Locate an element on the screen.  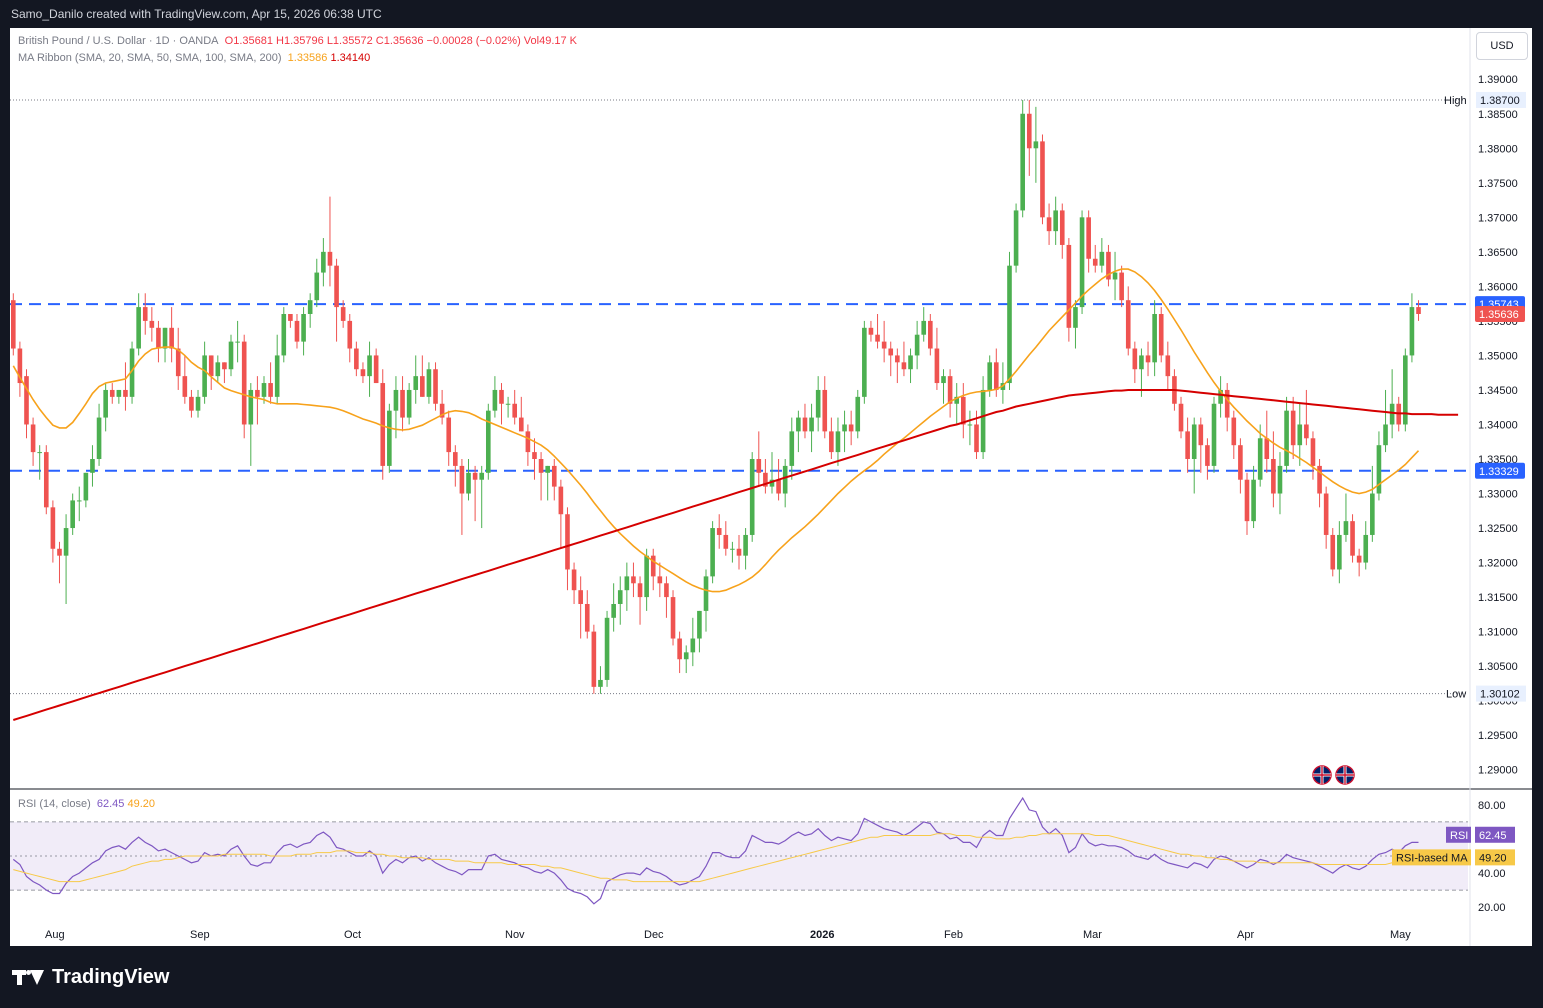
tradingview-logo: TradingView is located at coordinates (90, 977).